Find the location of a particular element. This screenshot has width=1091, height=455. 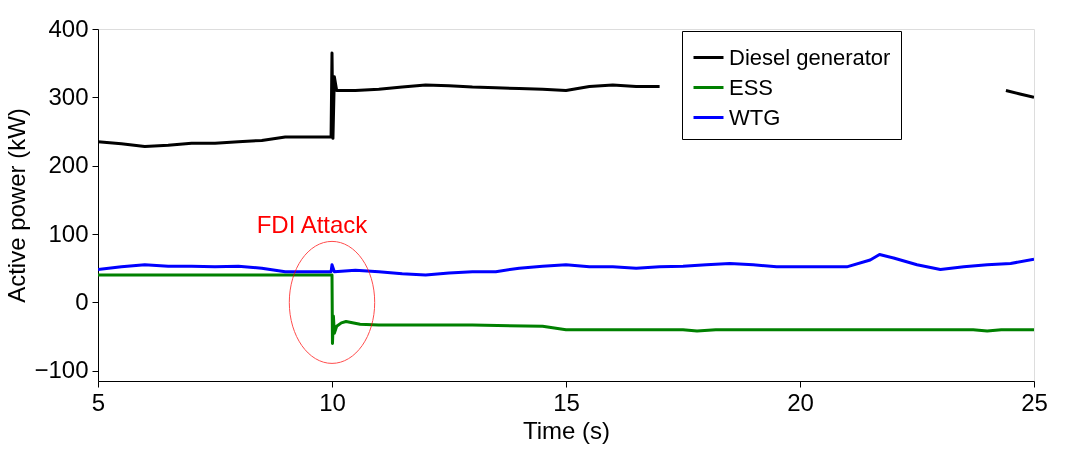

x-tick-label: 25 is located at coordinates (1034, 402).